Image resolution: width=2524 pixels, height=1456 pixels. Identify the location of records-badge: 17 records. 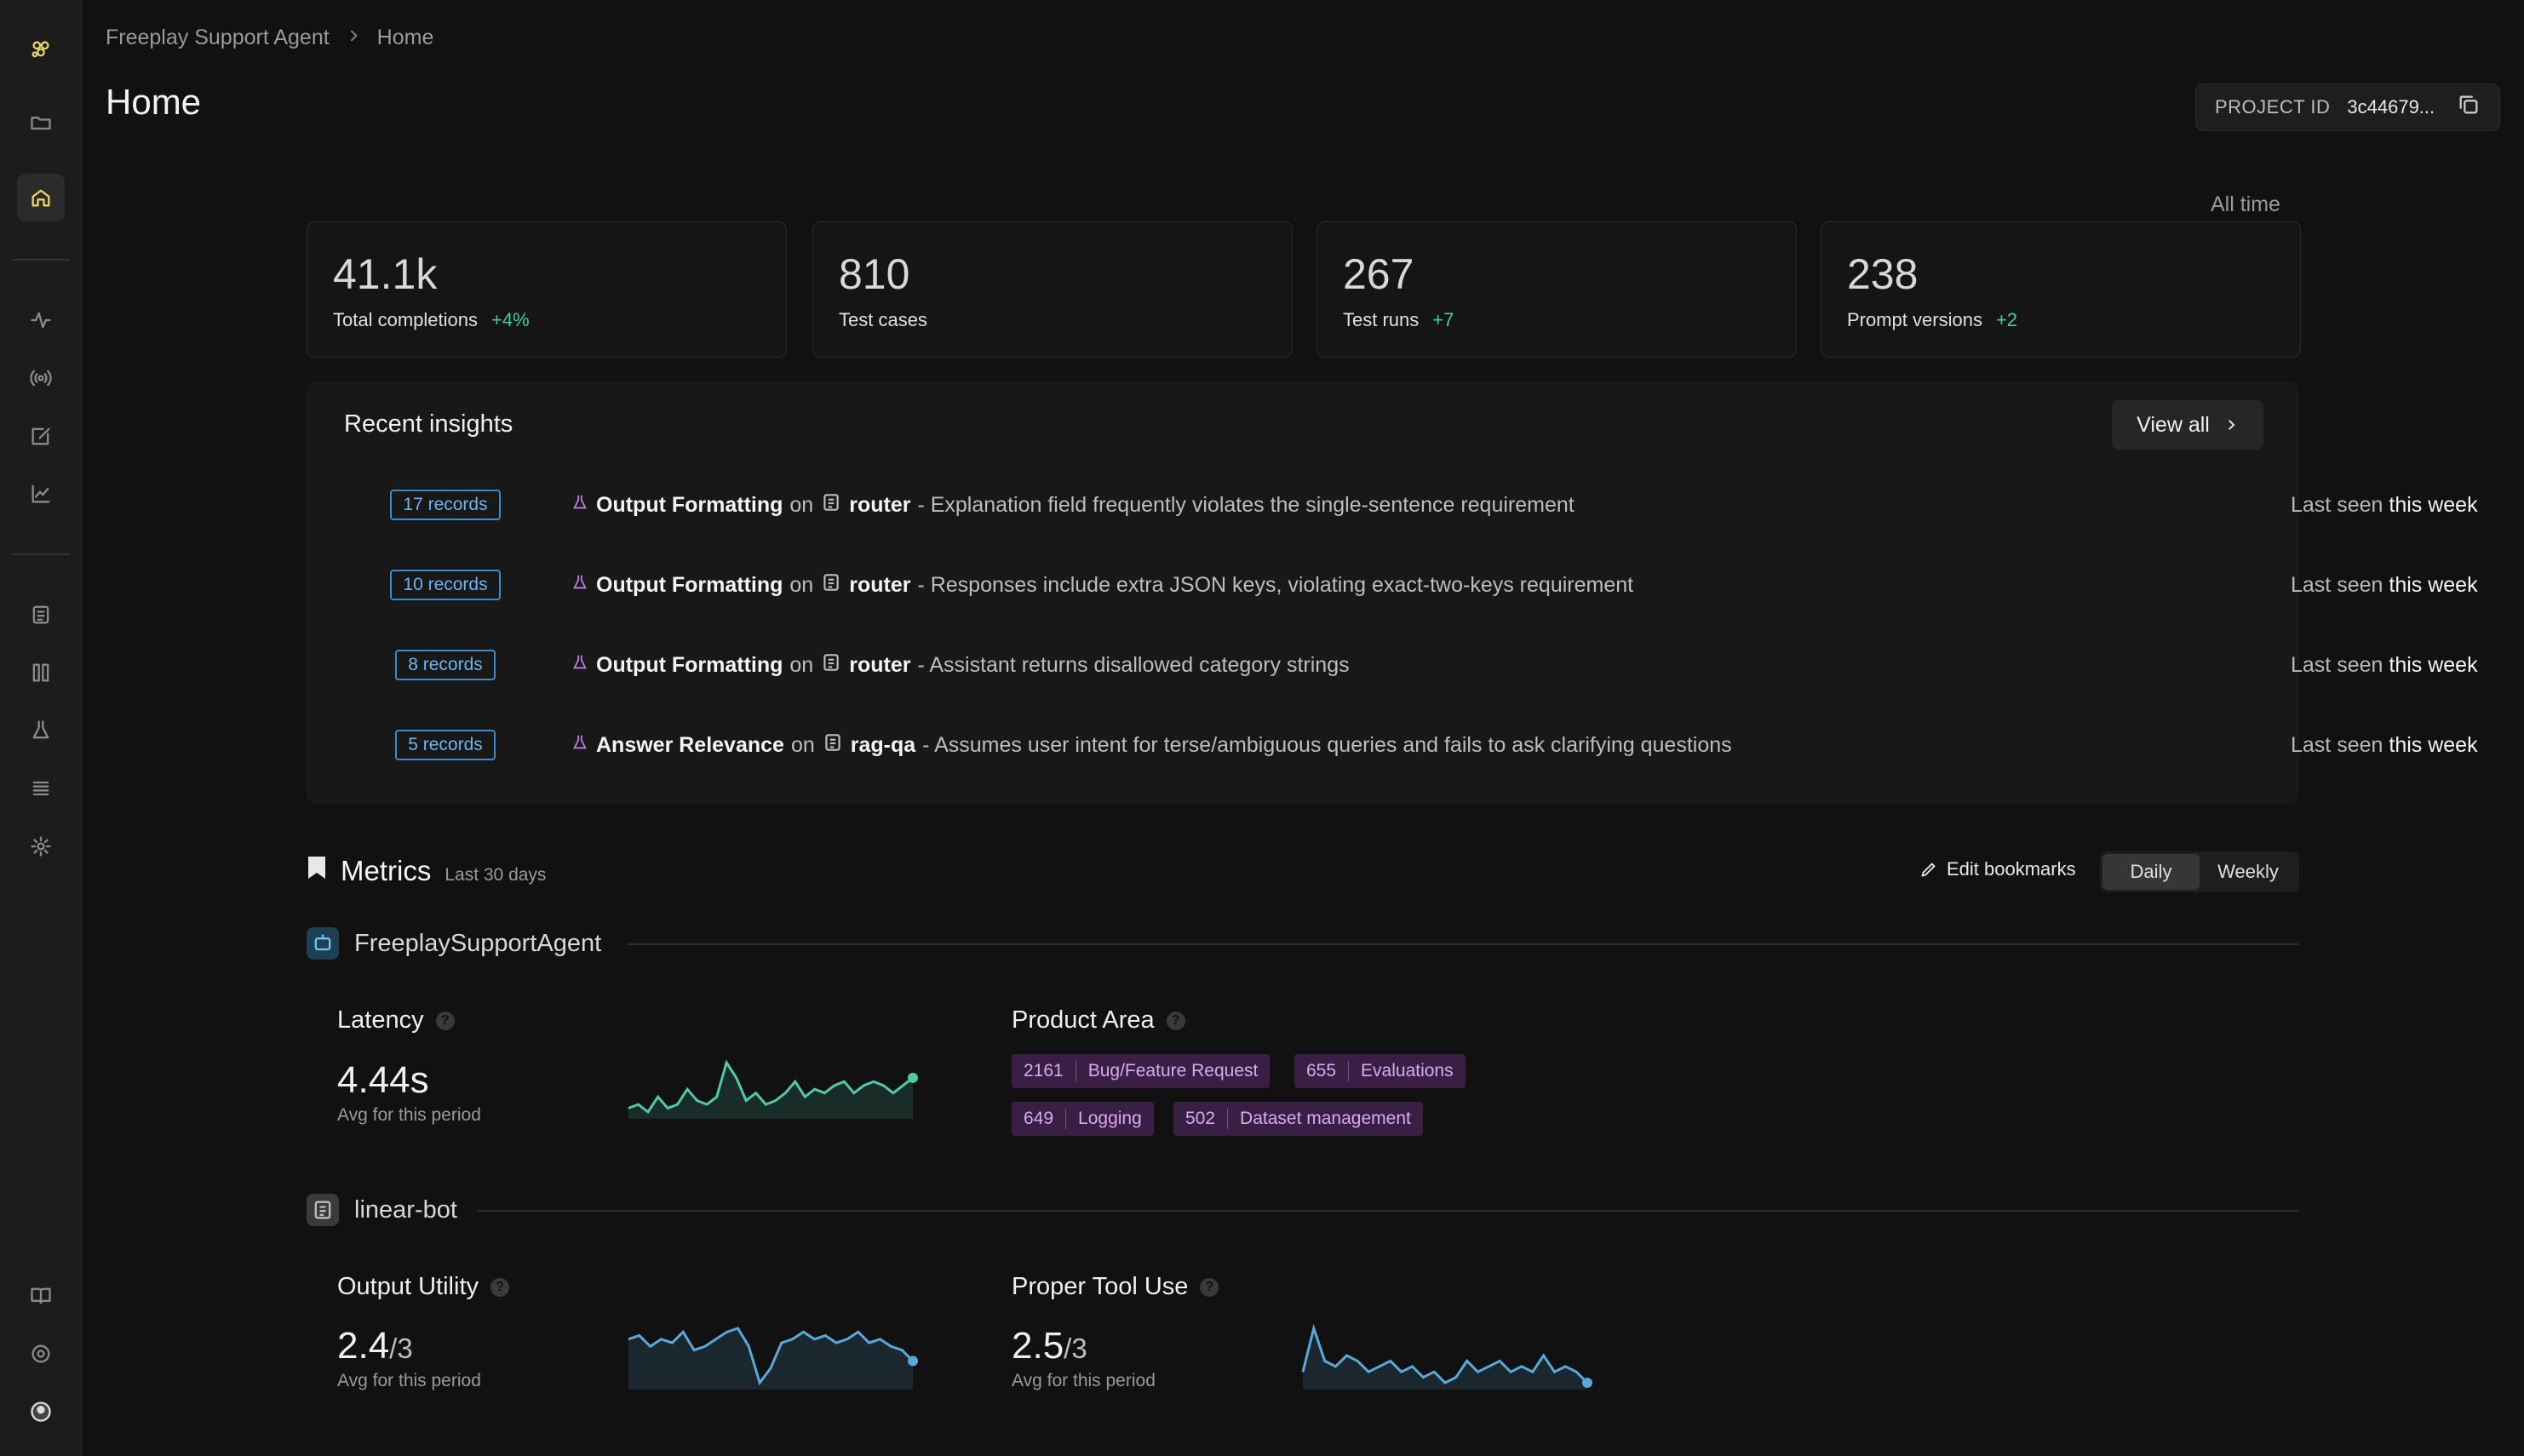
(445, 505).